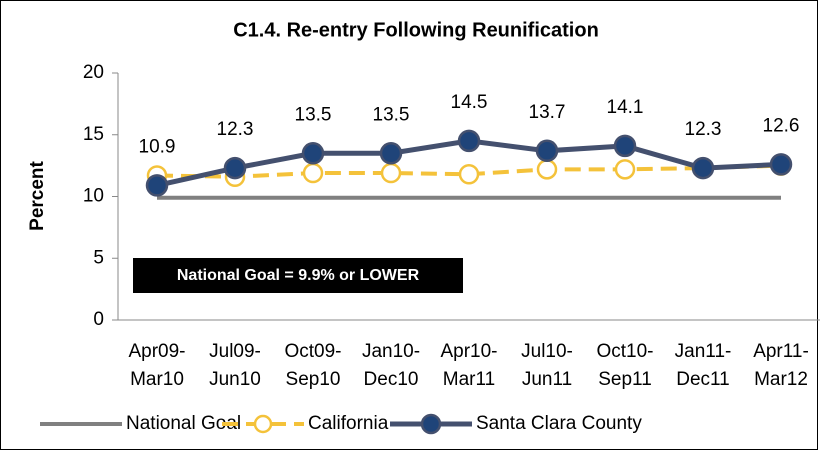 This screenshot has width=828, height=450. Describe the element at coordinates (703, 365) in the screenshot. I see `x-tick-label: Jan11-Dec11` at that location.